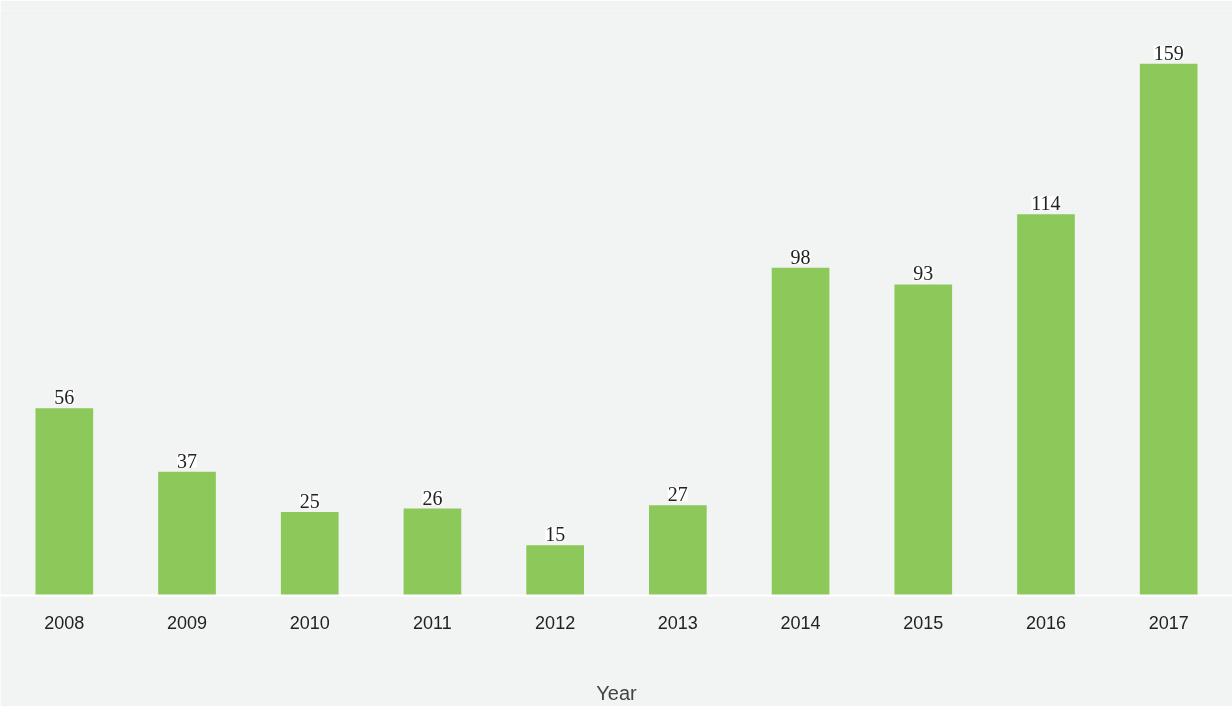 The height and width of the screenshot is (706, 1232). I want to click on x-tick-label: 2009, so click(187, 622).